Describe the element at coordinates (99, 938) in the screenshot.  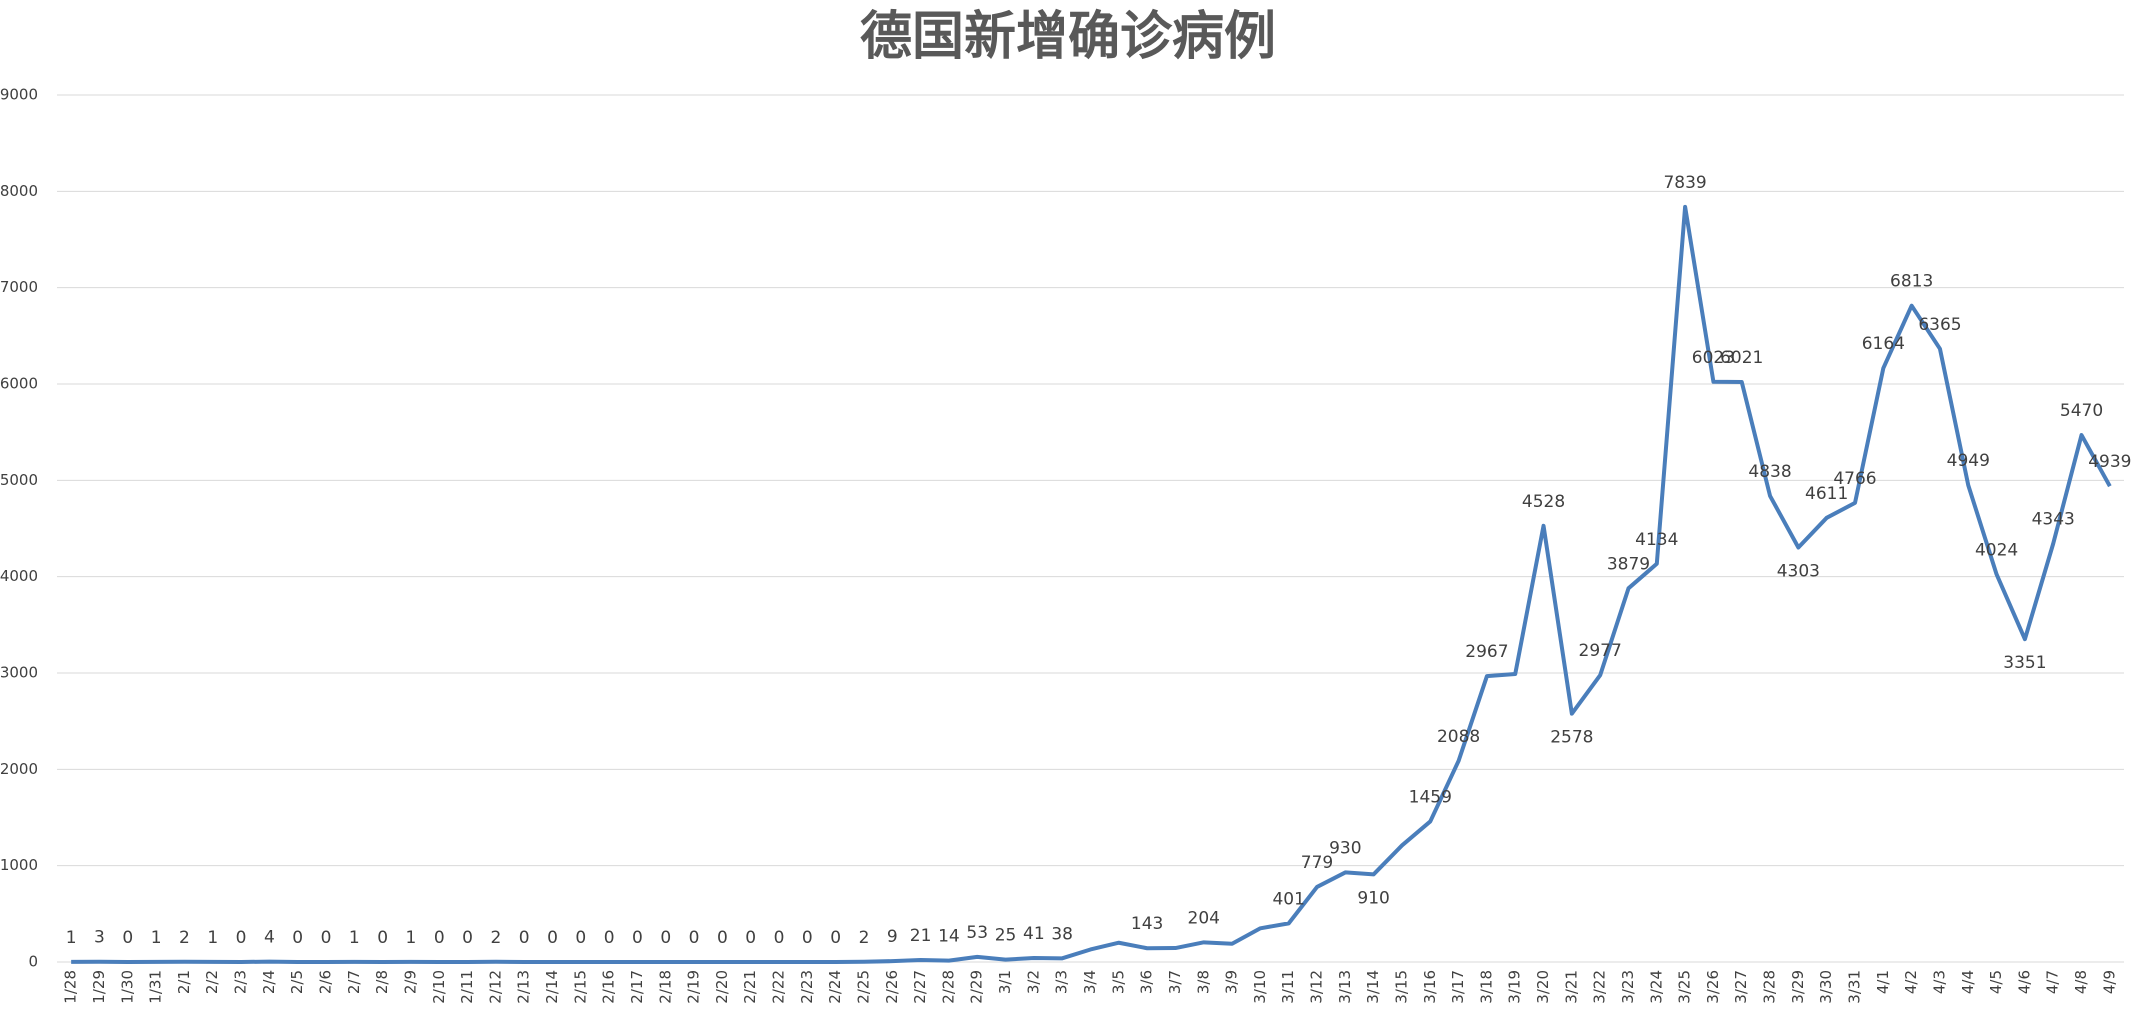
I see `data-label: 3` at that location.